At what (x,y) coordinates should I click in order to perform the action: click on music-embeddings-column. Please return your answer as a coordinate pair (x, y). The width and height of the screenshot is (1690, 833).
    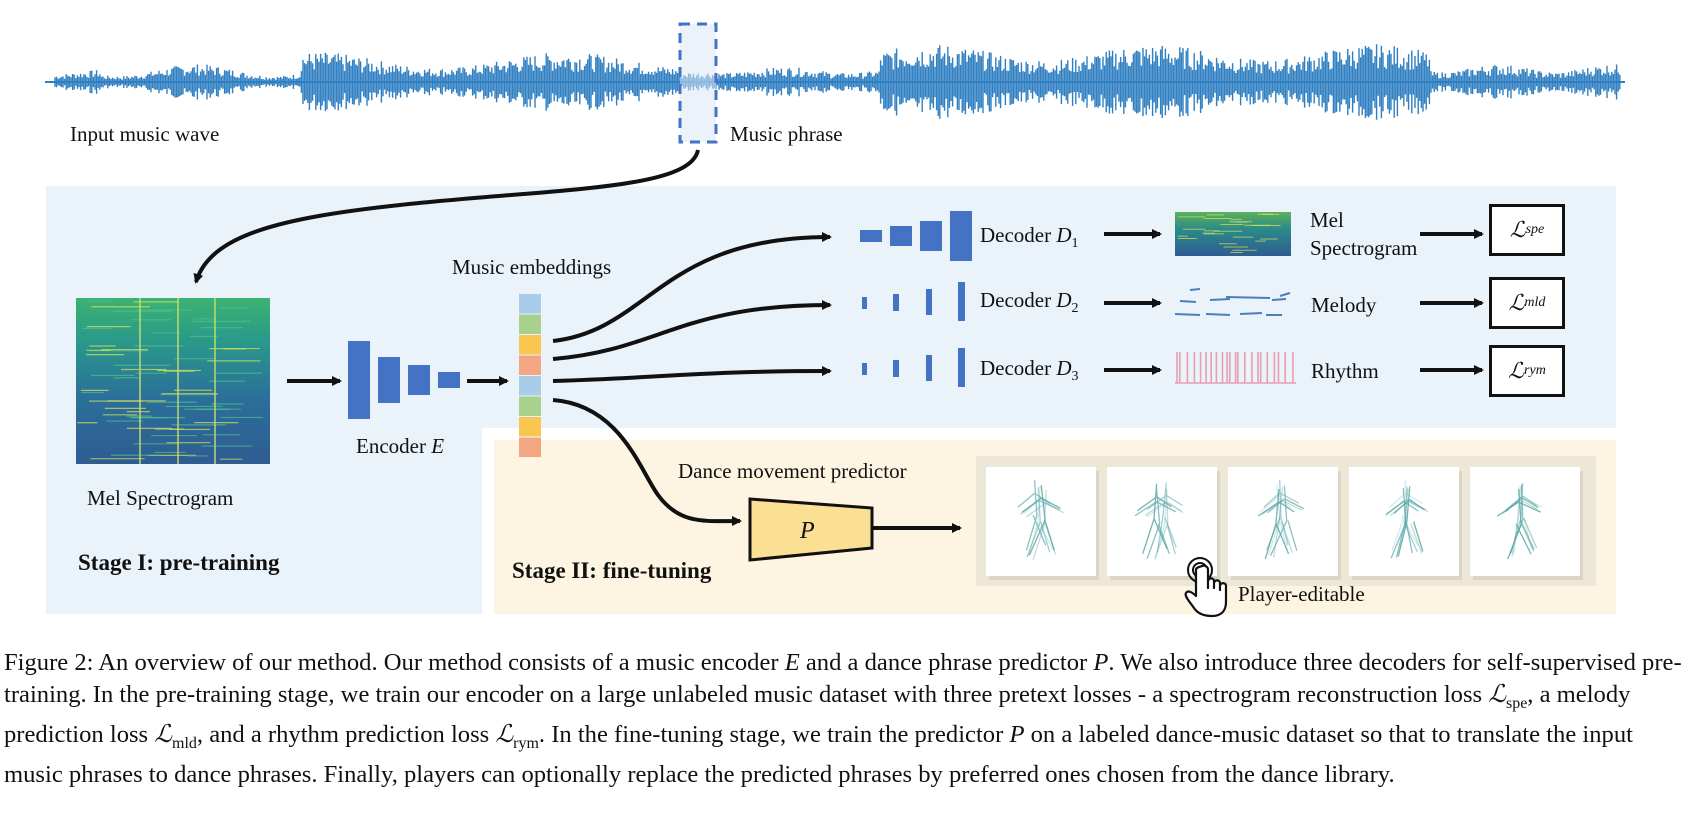
    Looking at the image, I should click on (530, 375).